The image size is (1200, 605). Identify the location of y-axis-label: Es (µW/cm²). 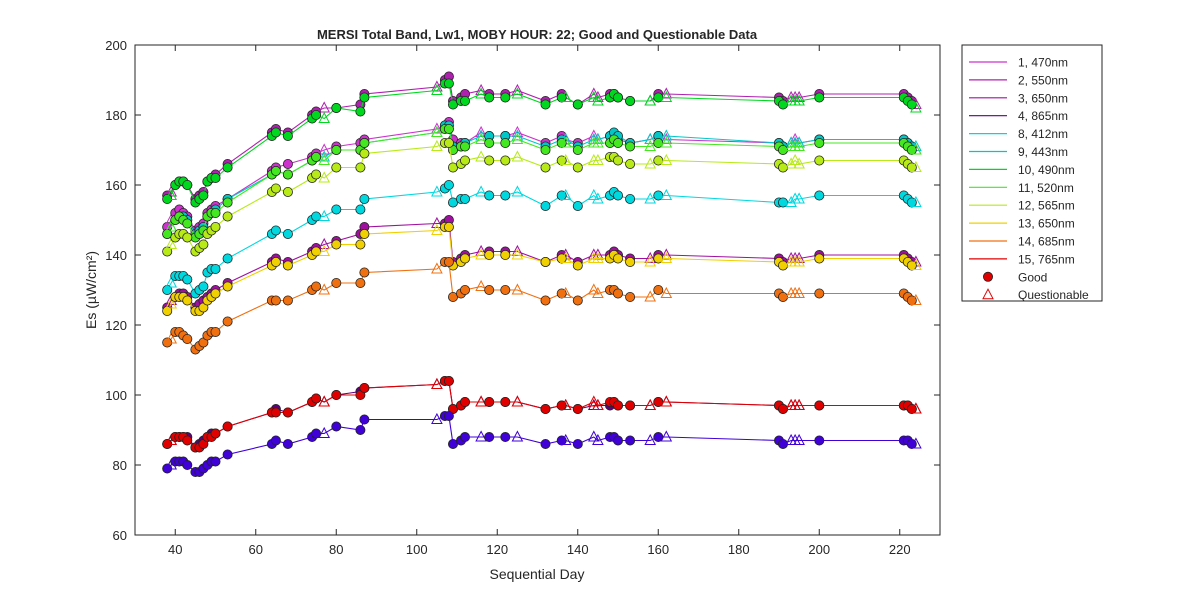
(91, 290).